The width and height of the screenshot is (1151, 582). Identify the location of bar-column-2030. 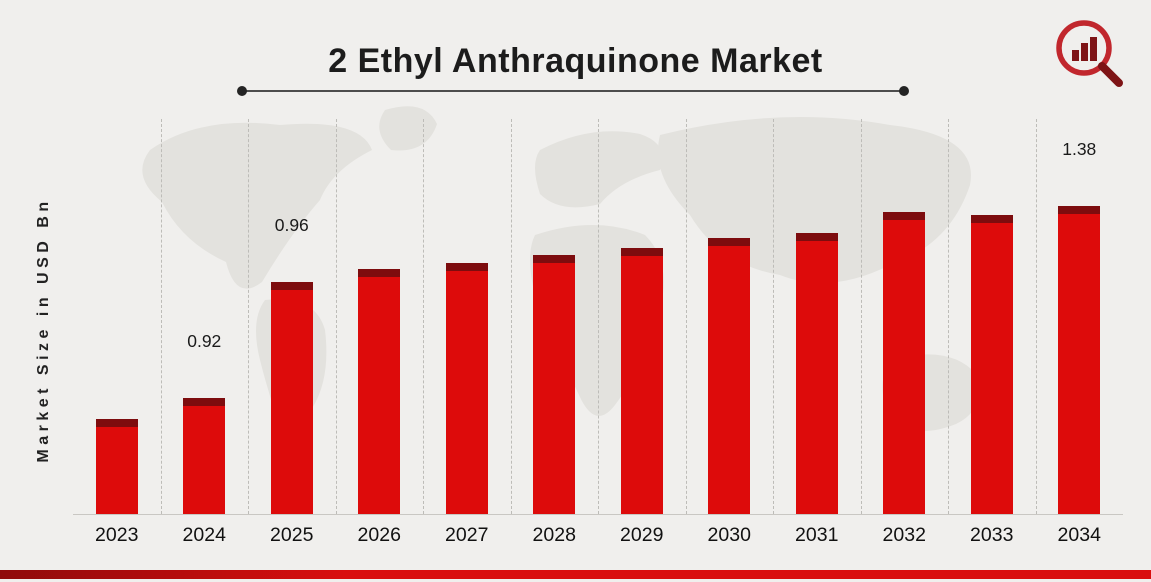
(730, 315).